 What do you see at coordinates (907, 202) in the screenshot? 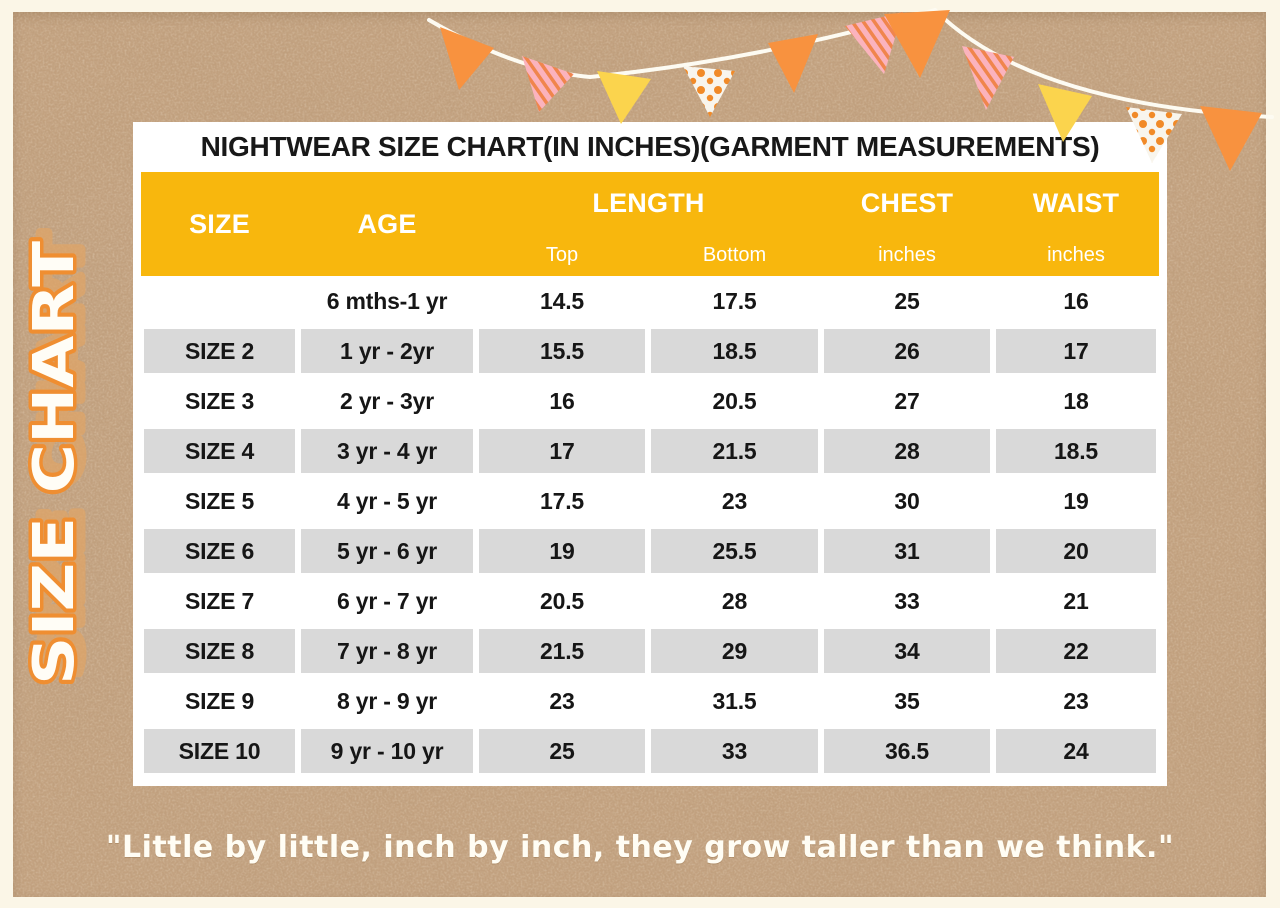
I see `col-header-chest: CHEST` at bounding box center [907, 202].